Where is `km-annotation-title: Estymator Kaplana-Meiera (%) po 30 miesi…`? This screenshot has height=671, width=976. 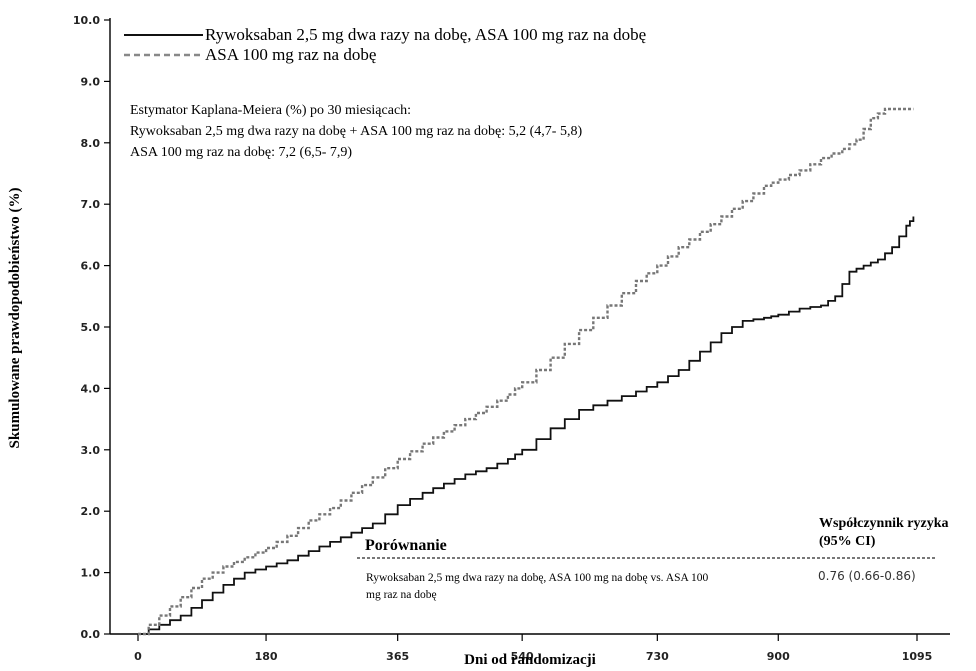
km-annotation-title: Estymator Kaplana-Meiera (%) po 30 miesi… is located at coordinates (270, 110).